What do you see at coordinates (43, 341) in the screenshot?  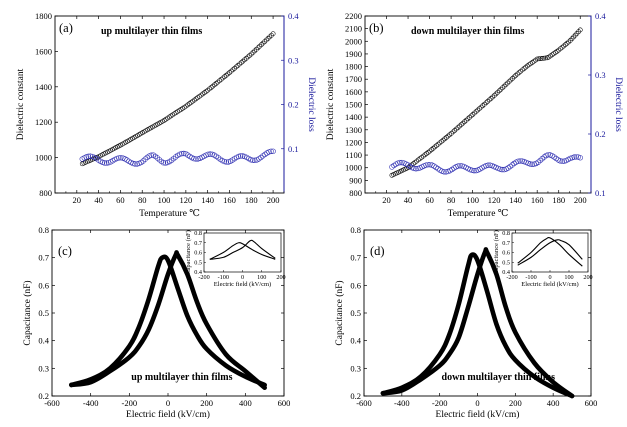 I see `y-tick-label: 0.4` at bounding box center [43, 341].